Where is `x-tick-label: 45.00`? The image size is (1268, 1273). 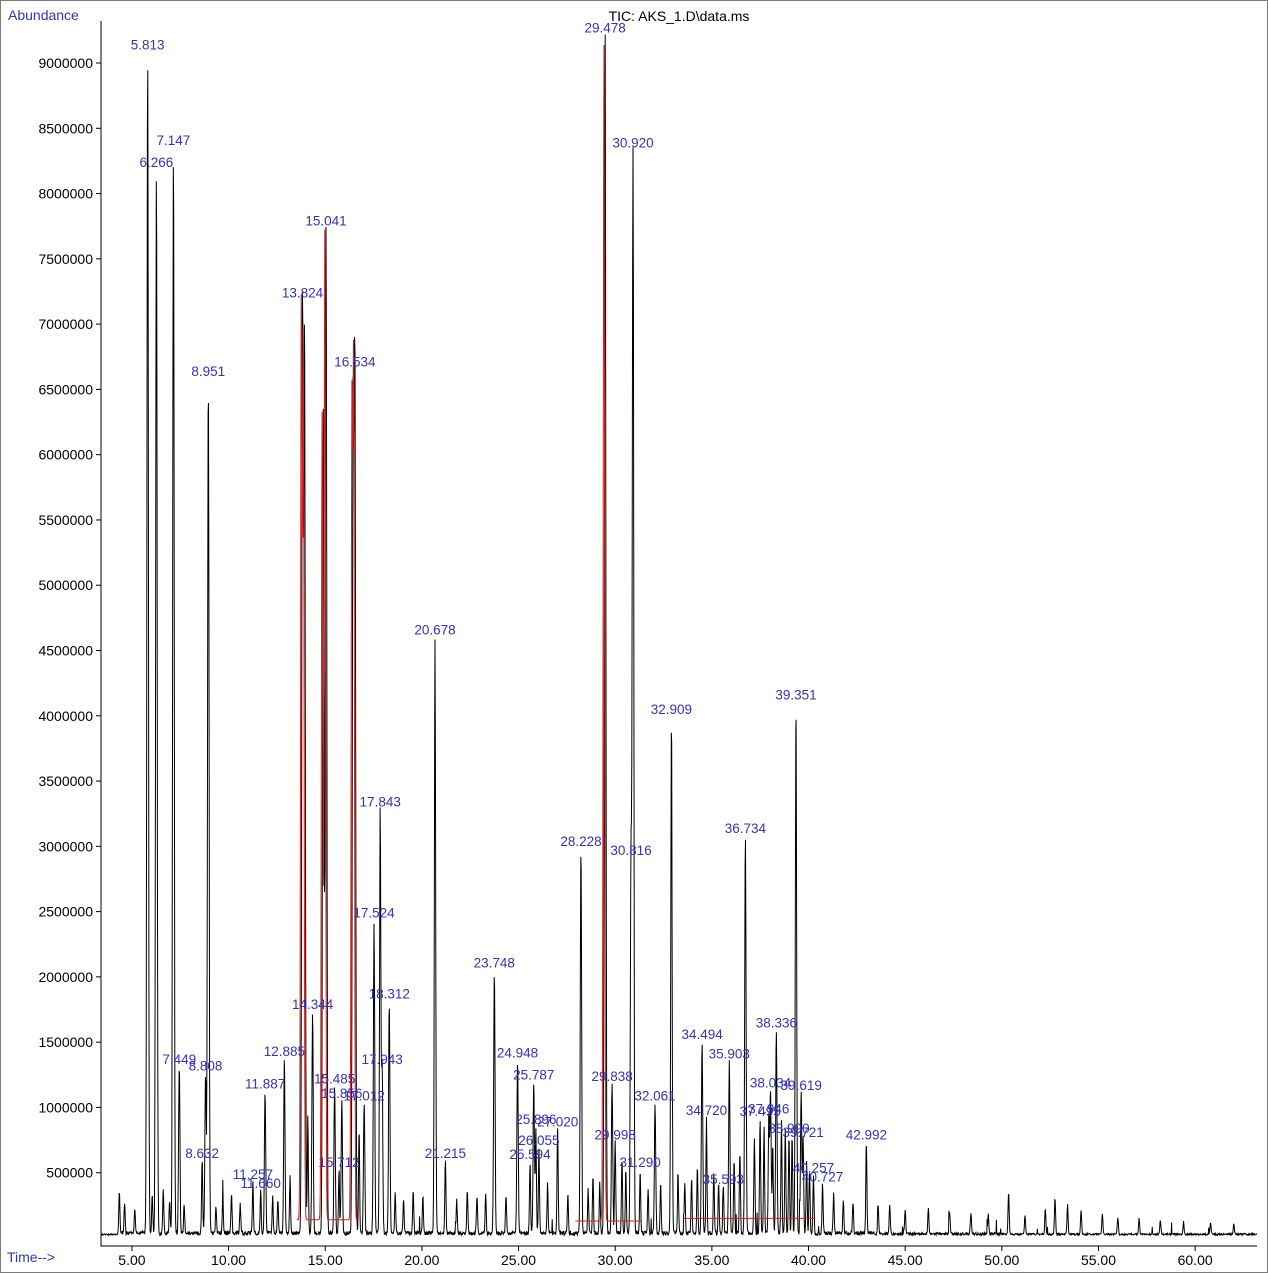 x-tick-label: 45.00 is located at coordinates (905, 1260).